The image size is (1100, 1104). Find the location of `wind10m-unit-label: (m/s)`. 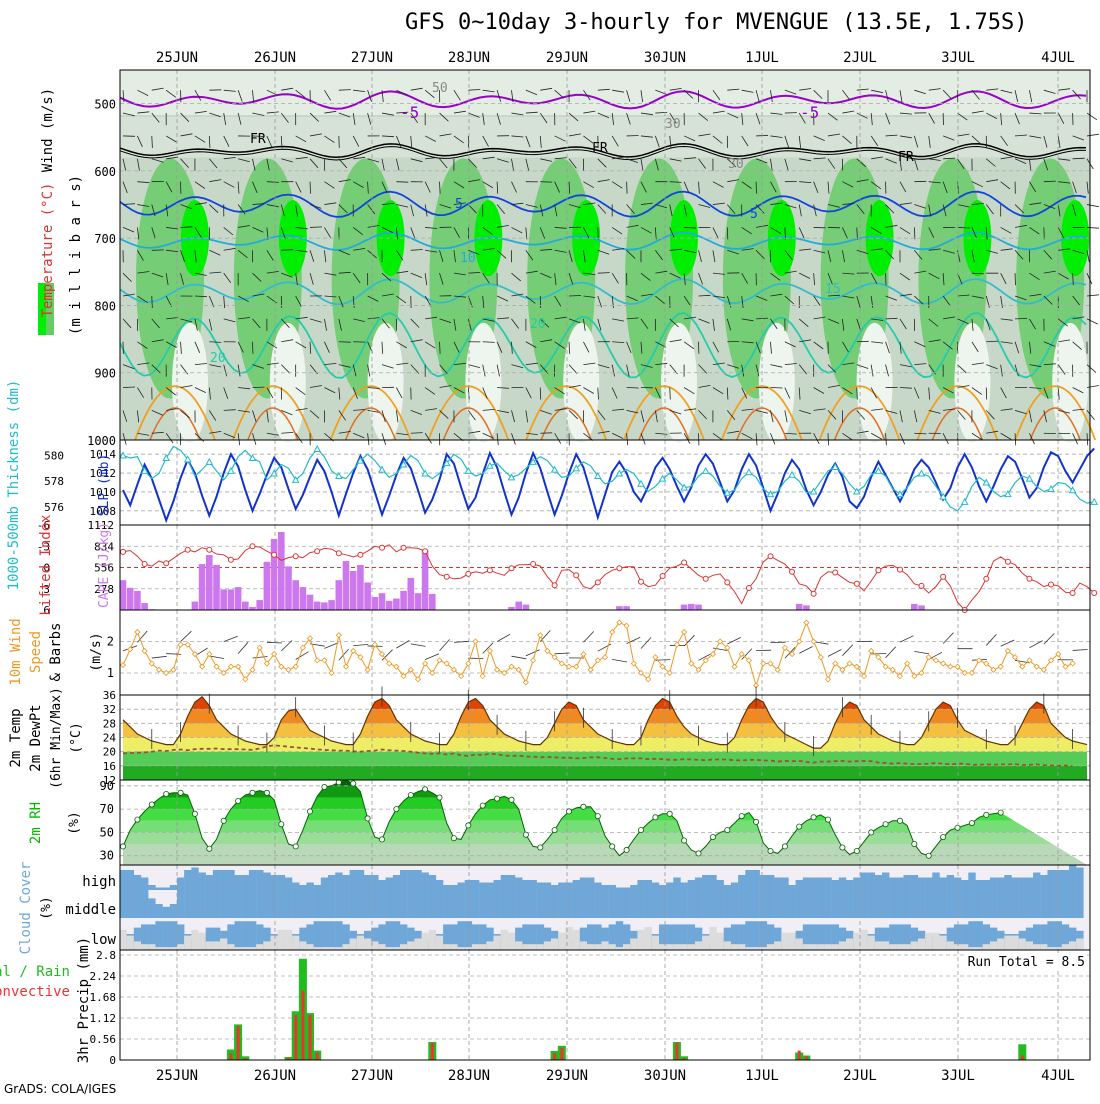

wind10m-unit-label: (m/s) is located at coordinates (96, 651).